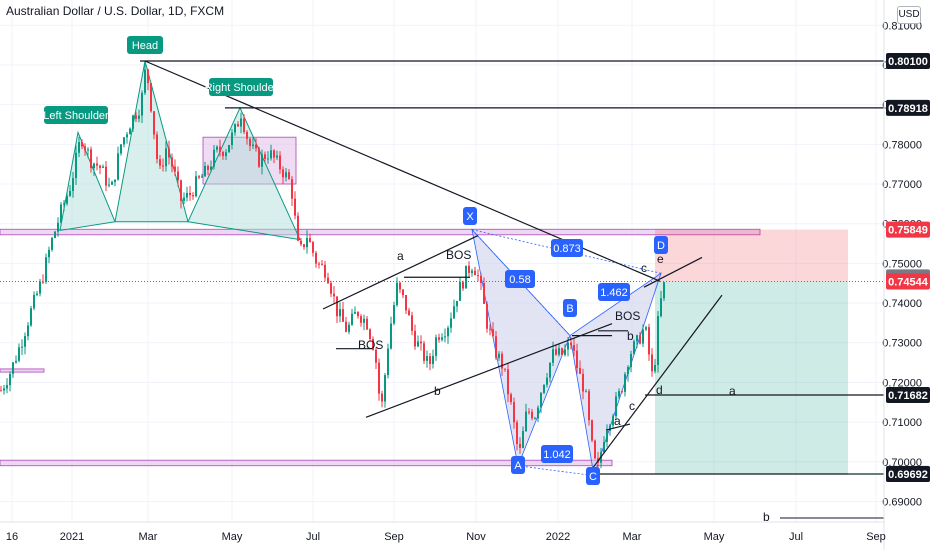 The height and width of the screenshot is (555, 932). What do you see at coordinates (306, 463) in the screenshot?
I see `support-zone` at bounding box center [306, 463].